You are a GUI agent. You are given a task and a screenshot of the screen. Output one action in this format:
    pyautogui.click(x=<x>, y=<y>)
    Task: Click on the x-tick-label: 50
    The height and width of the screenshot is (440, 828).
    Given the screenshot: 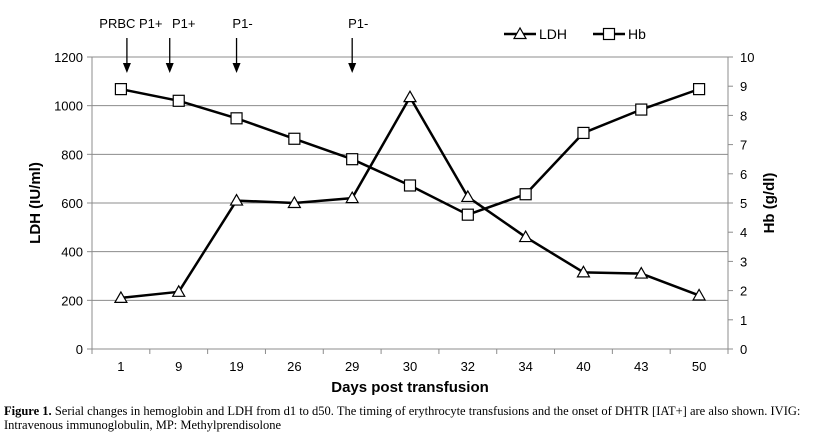 What is the action you would take?
    pyautogui.click(x=699, y=366)
    